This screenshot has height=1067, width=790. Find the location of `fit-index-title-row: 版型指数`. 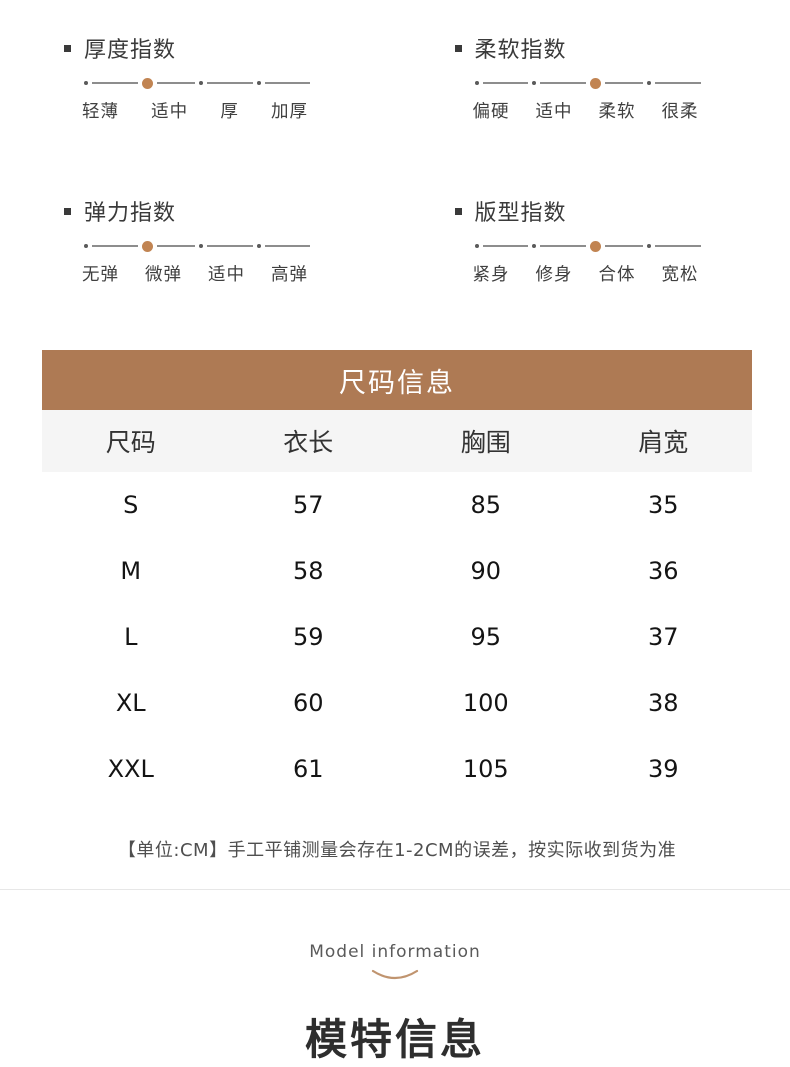

fit-index-title-row: 版型指数 is located at coordinates (580, 211).